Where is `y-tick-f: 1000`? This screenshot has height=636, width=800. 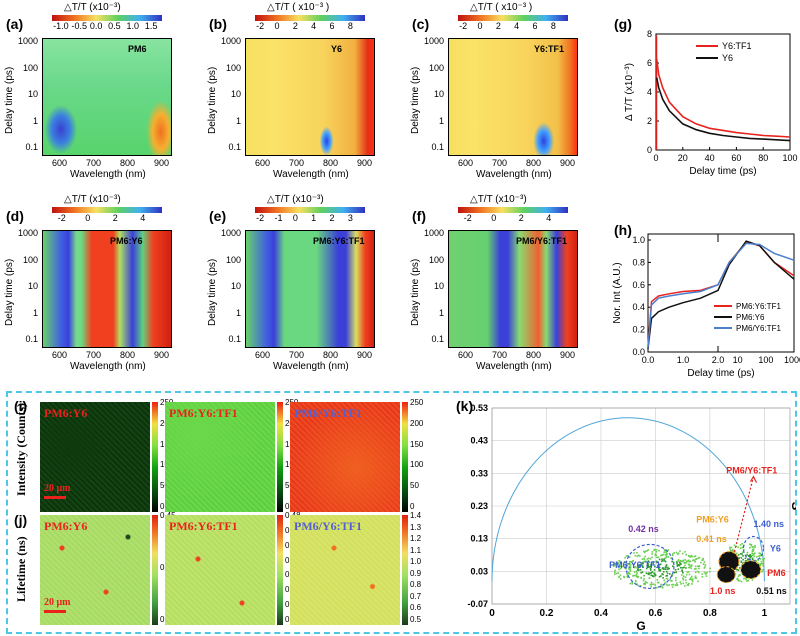
y-tick-f: 1000 is located at coordinates (434, 233).